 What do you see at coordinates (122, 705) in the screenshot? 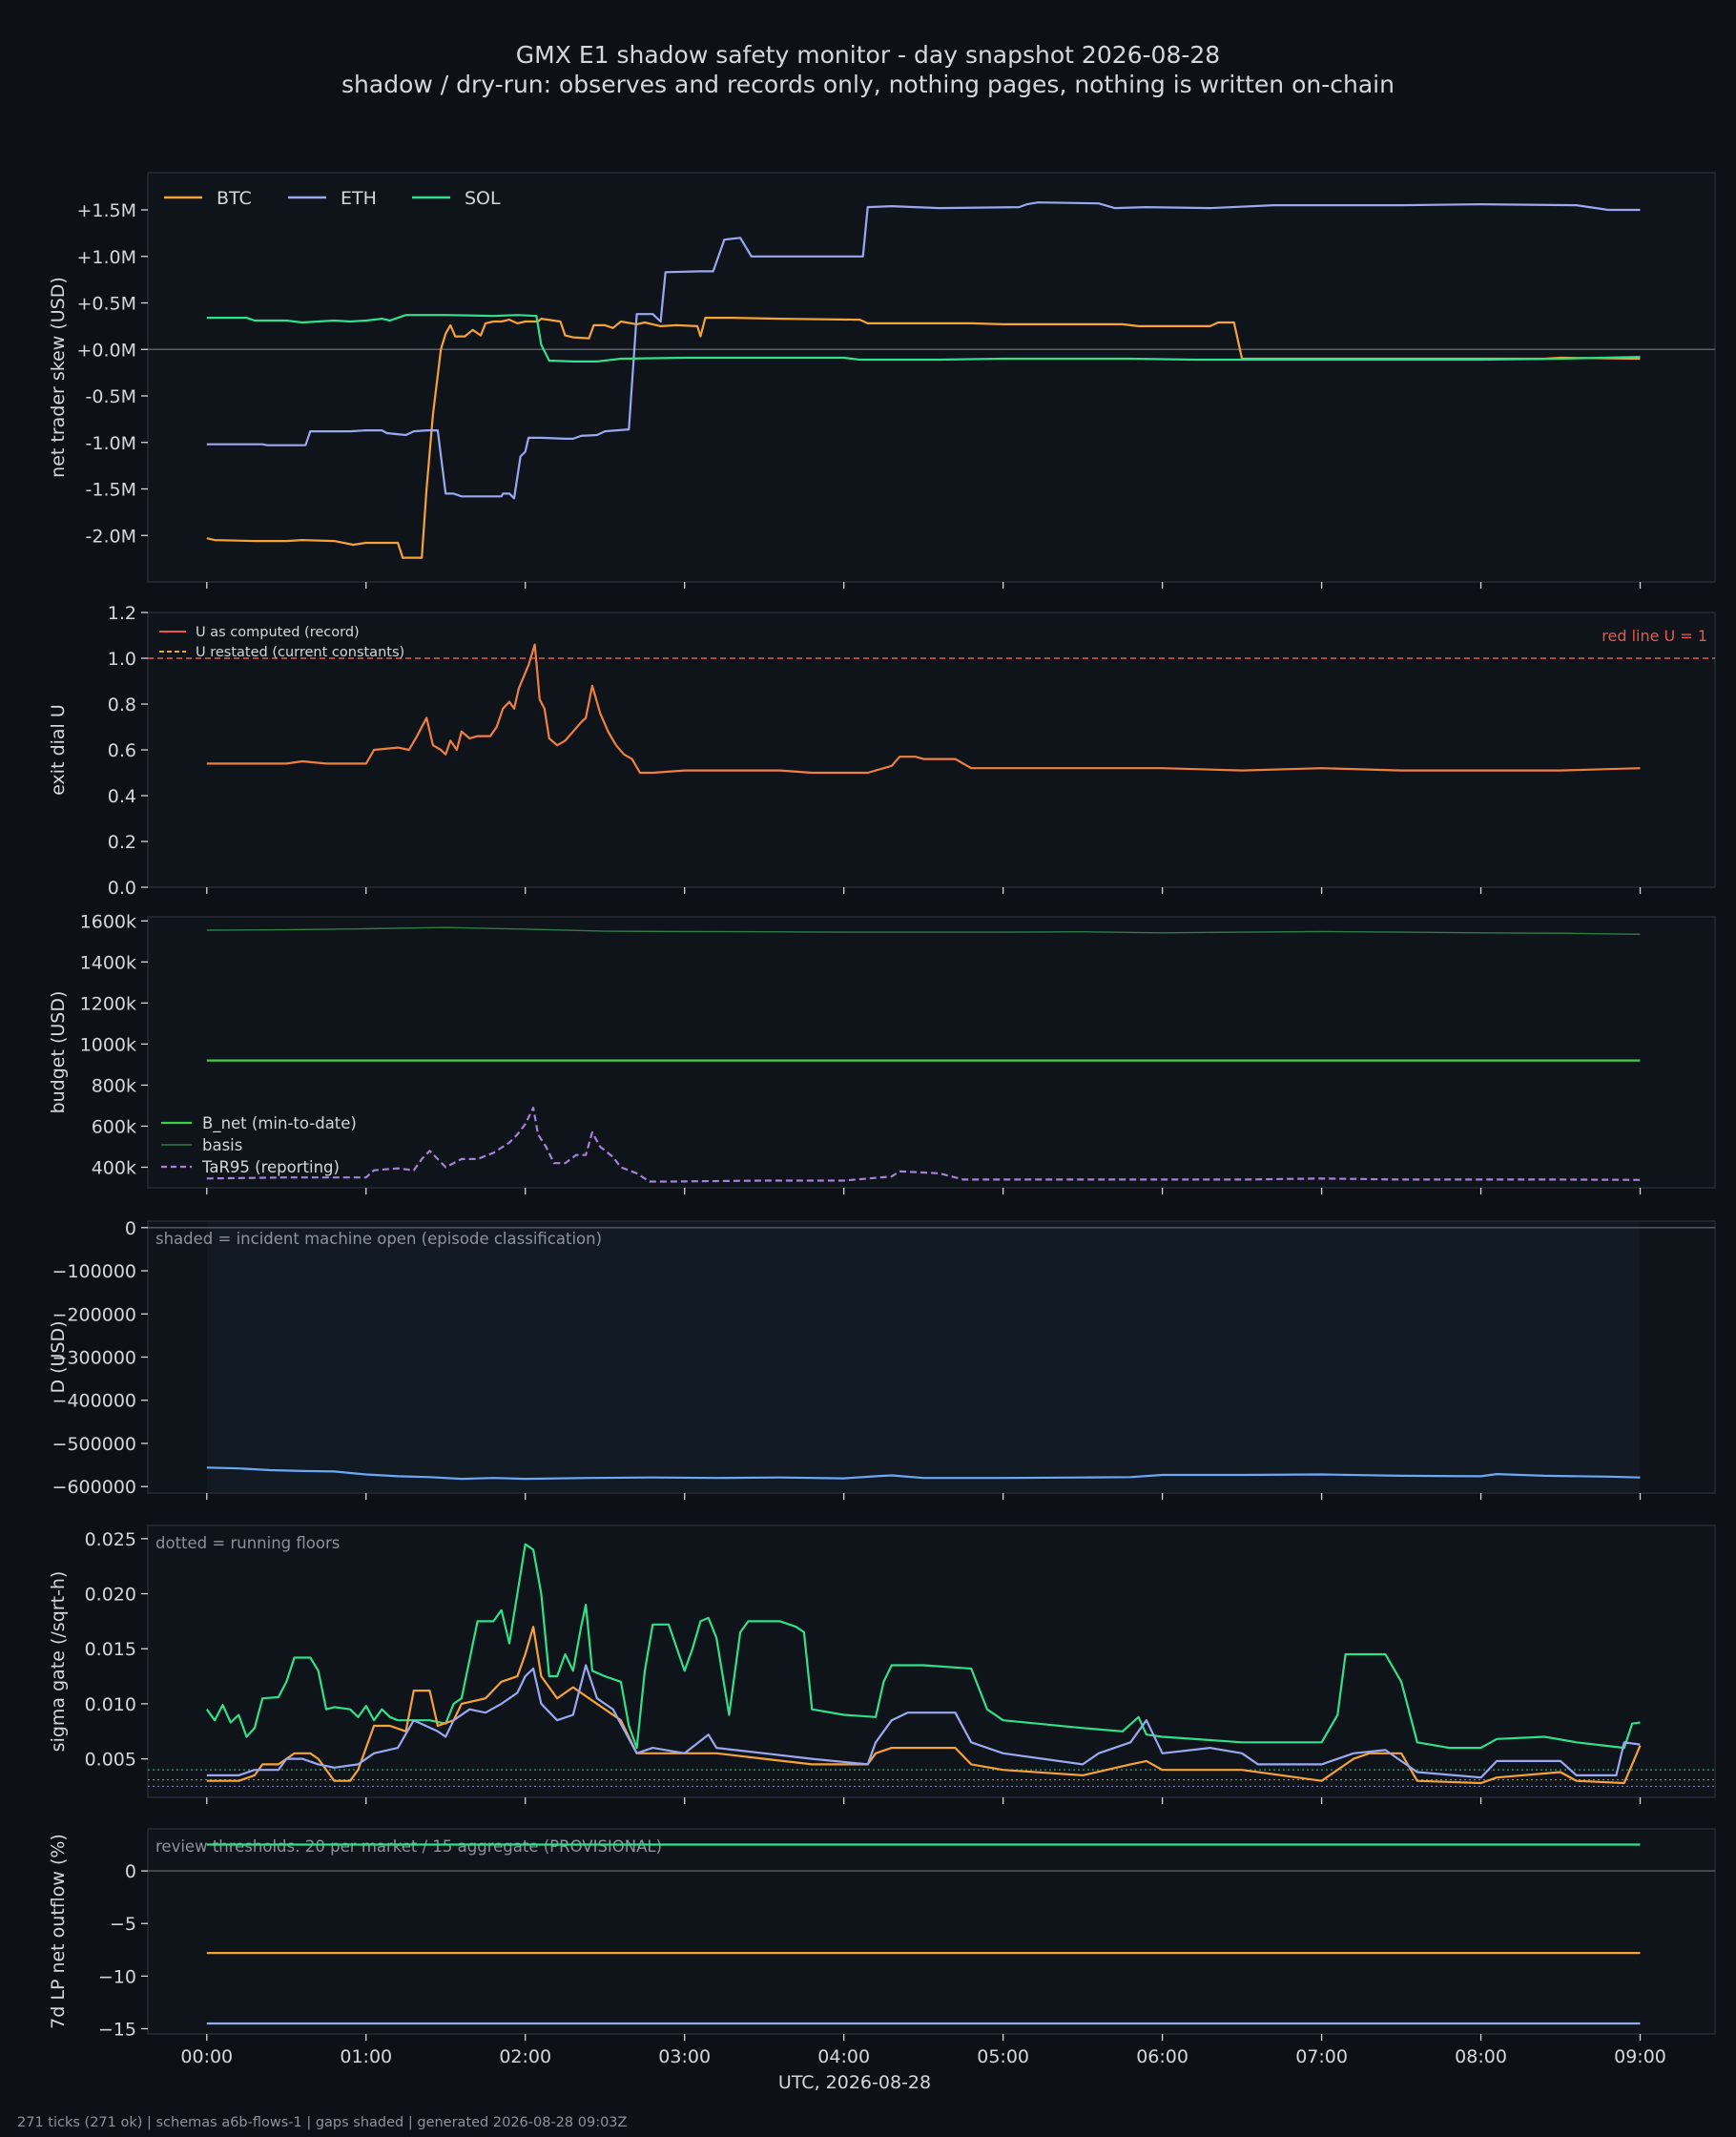
I see `y-tick-label: 0.8` at bounding box center [122, 705].